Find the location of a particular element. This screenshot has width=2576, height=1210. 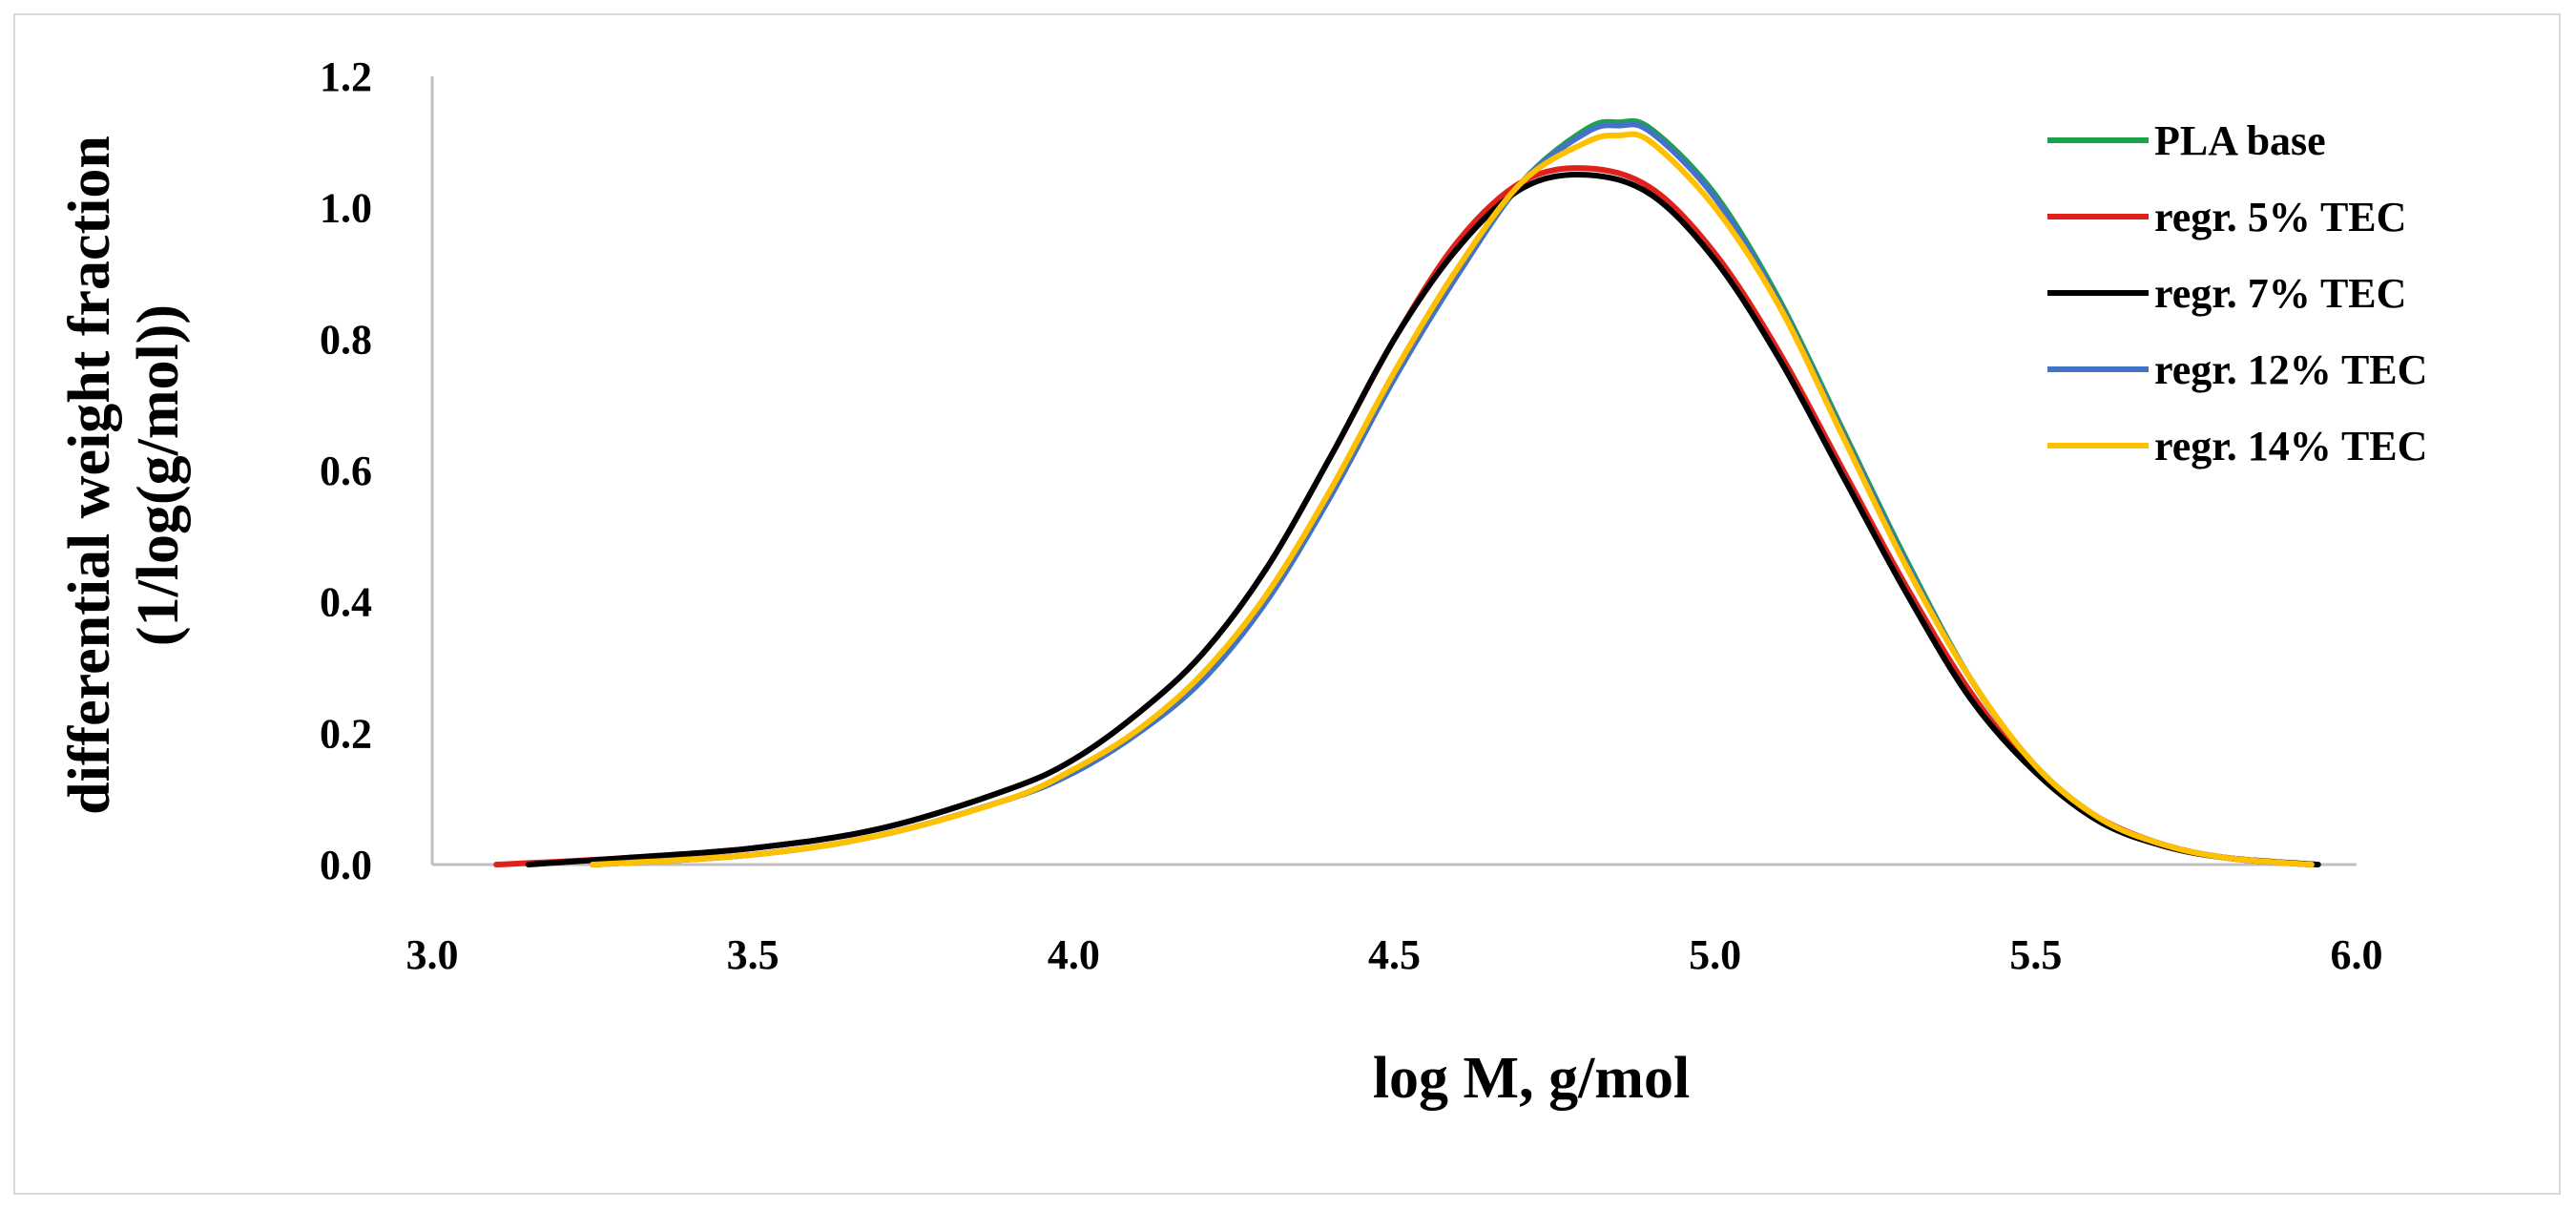

y-axis-title-line1: differential weight fraction is located at coordinates (89, 475).